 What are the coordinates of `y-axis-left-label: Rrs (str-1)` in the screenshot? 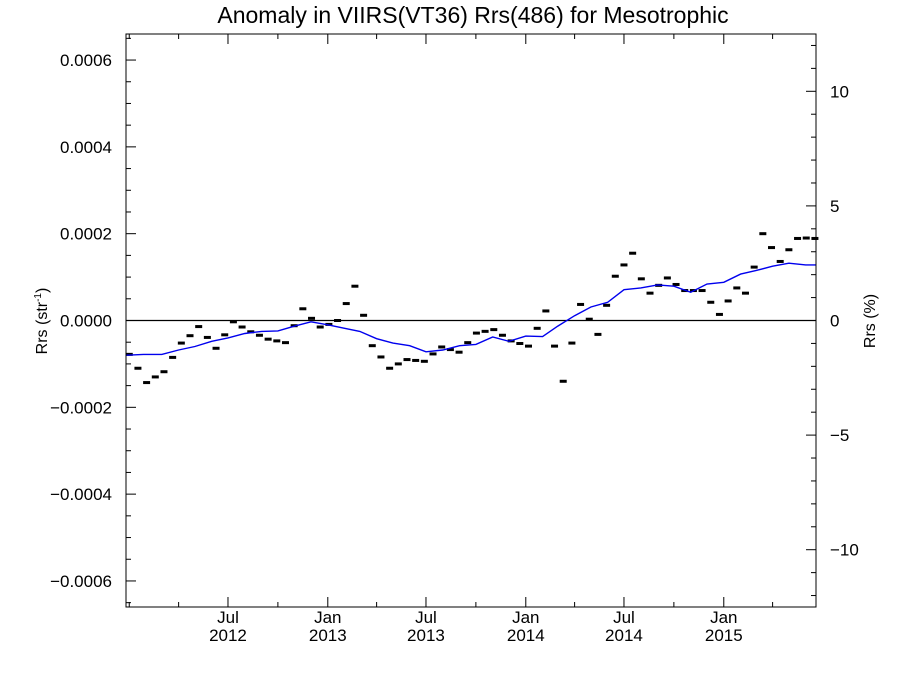 It's located at (42, 321).